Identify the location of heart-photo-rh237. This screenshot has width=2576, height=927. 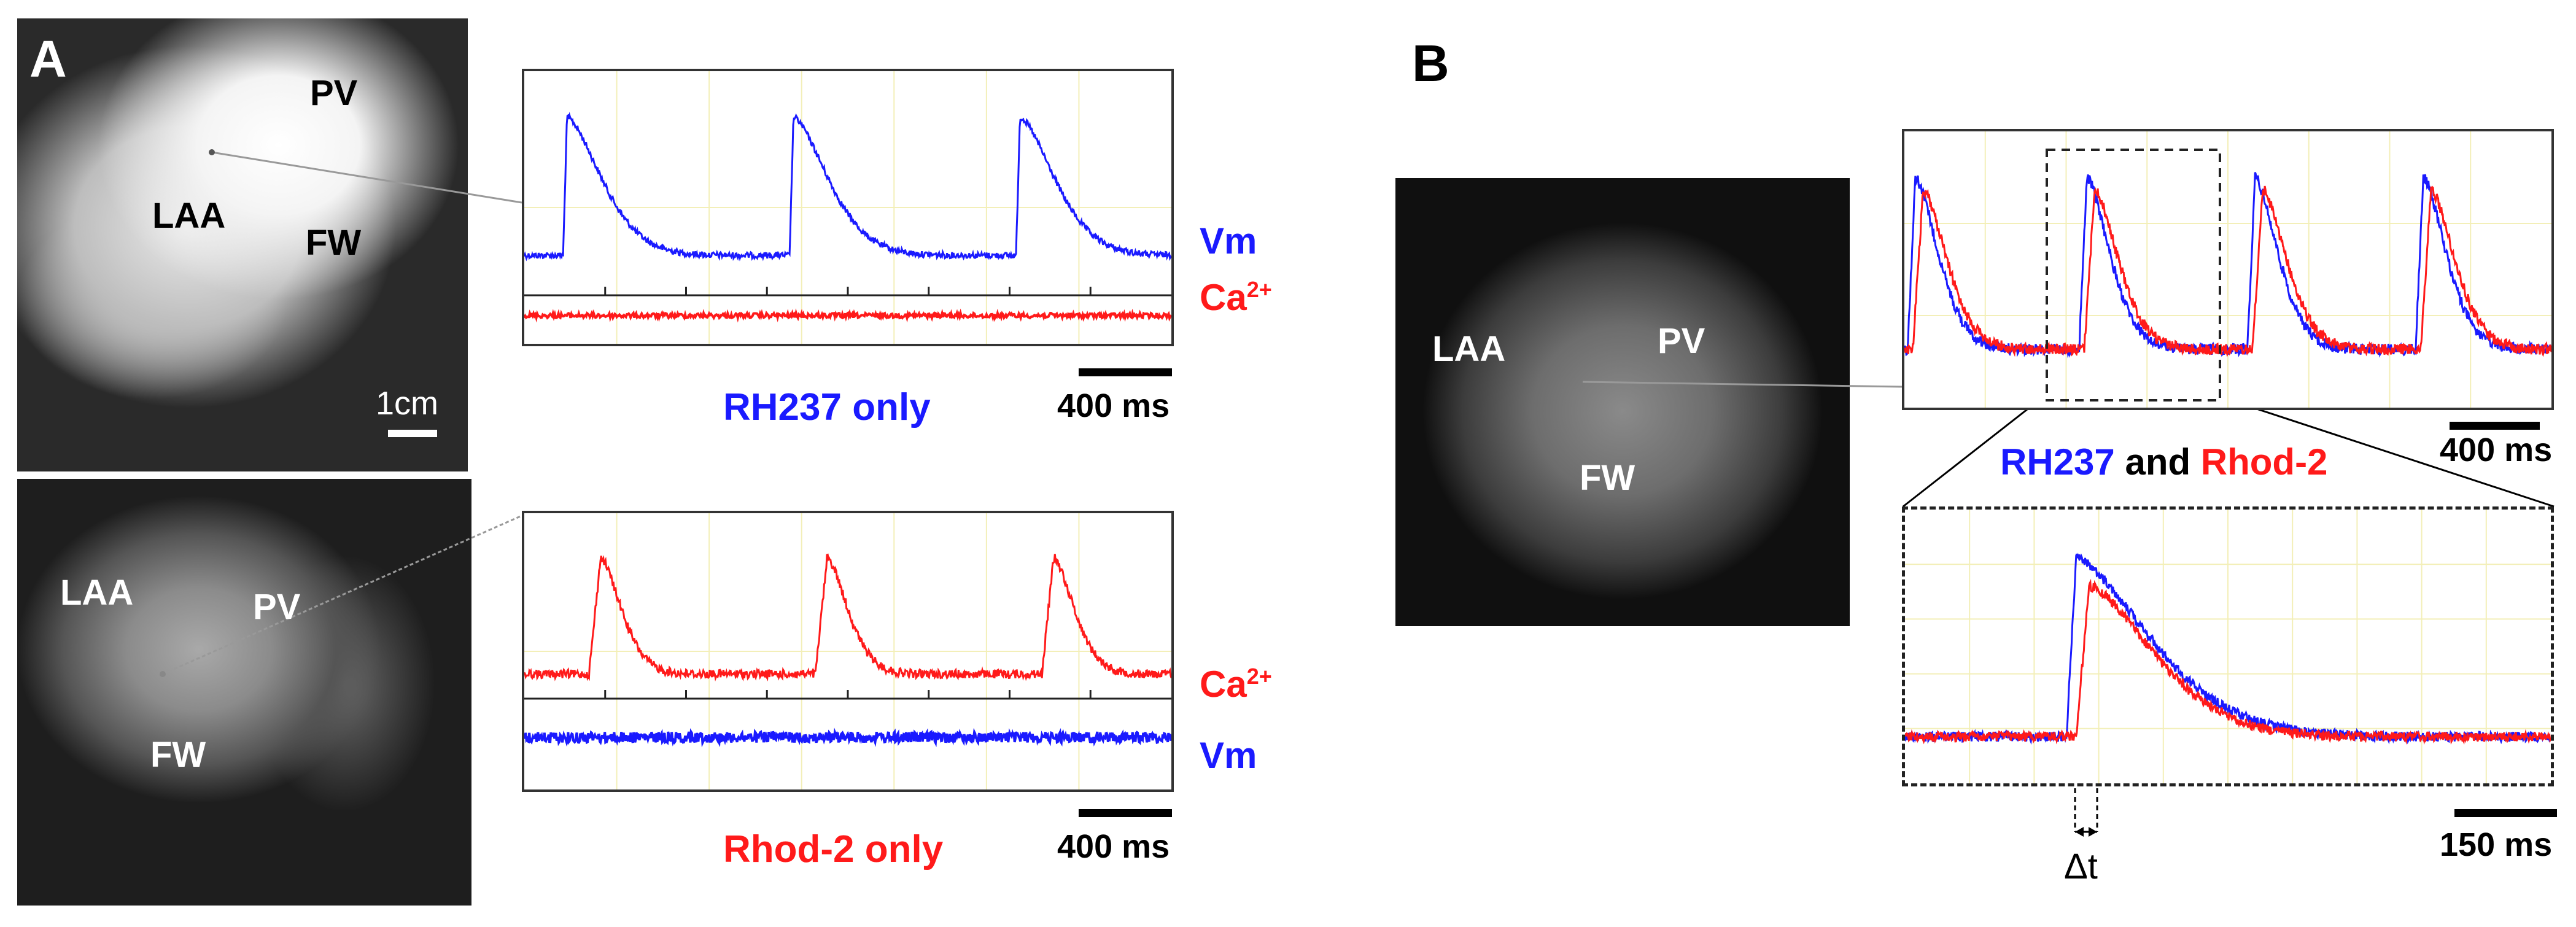
(242, 244).